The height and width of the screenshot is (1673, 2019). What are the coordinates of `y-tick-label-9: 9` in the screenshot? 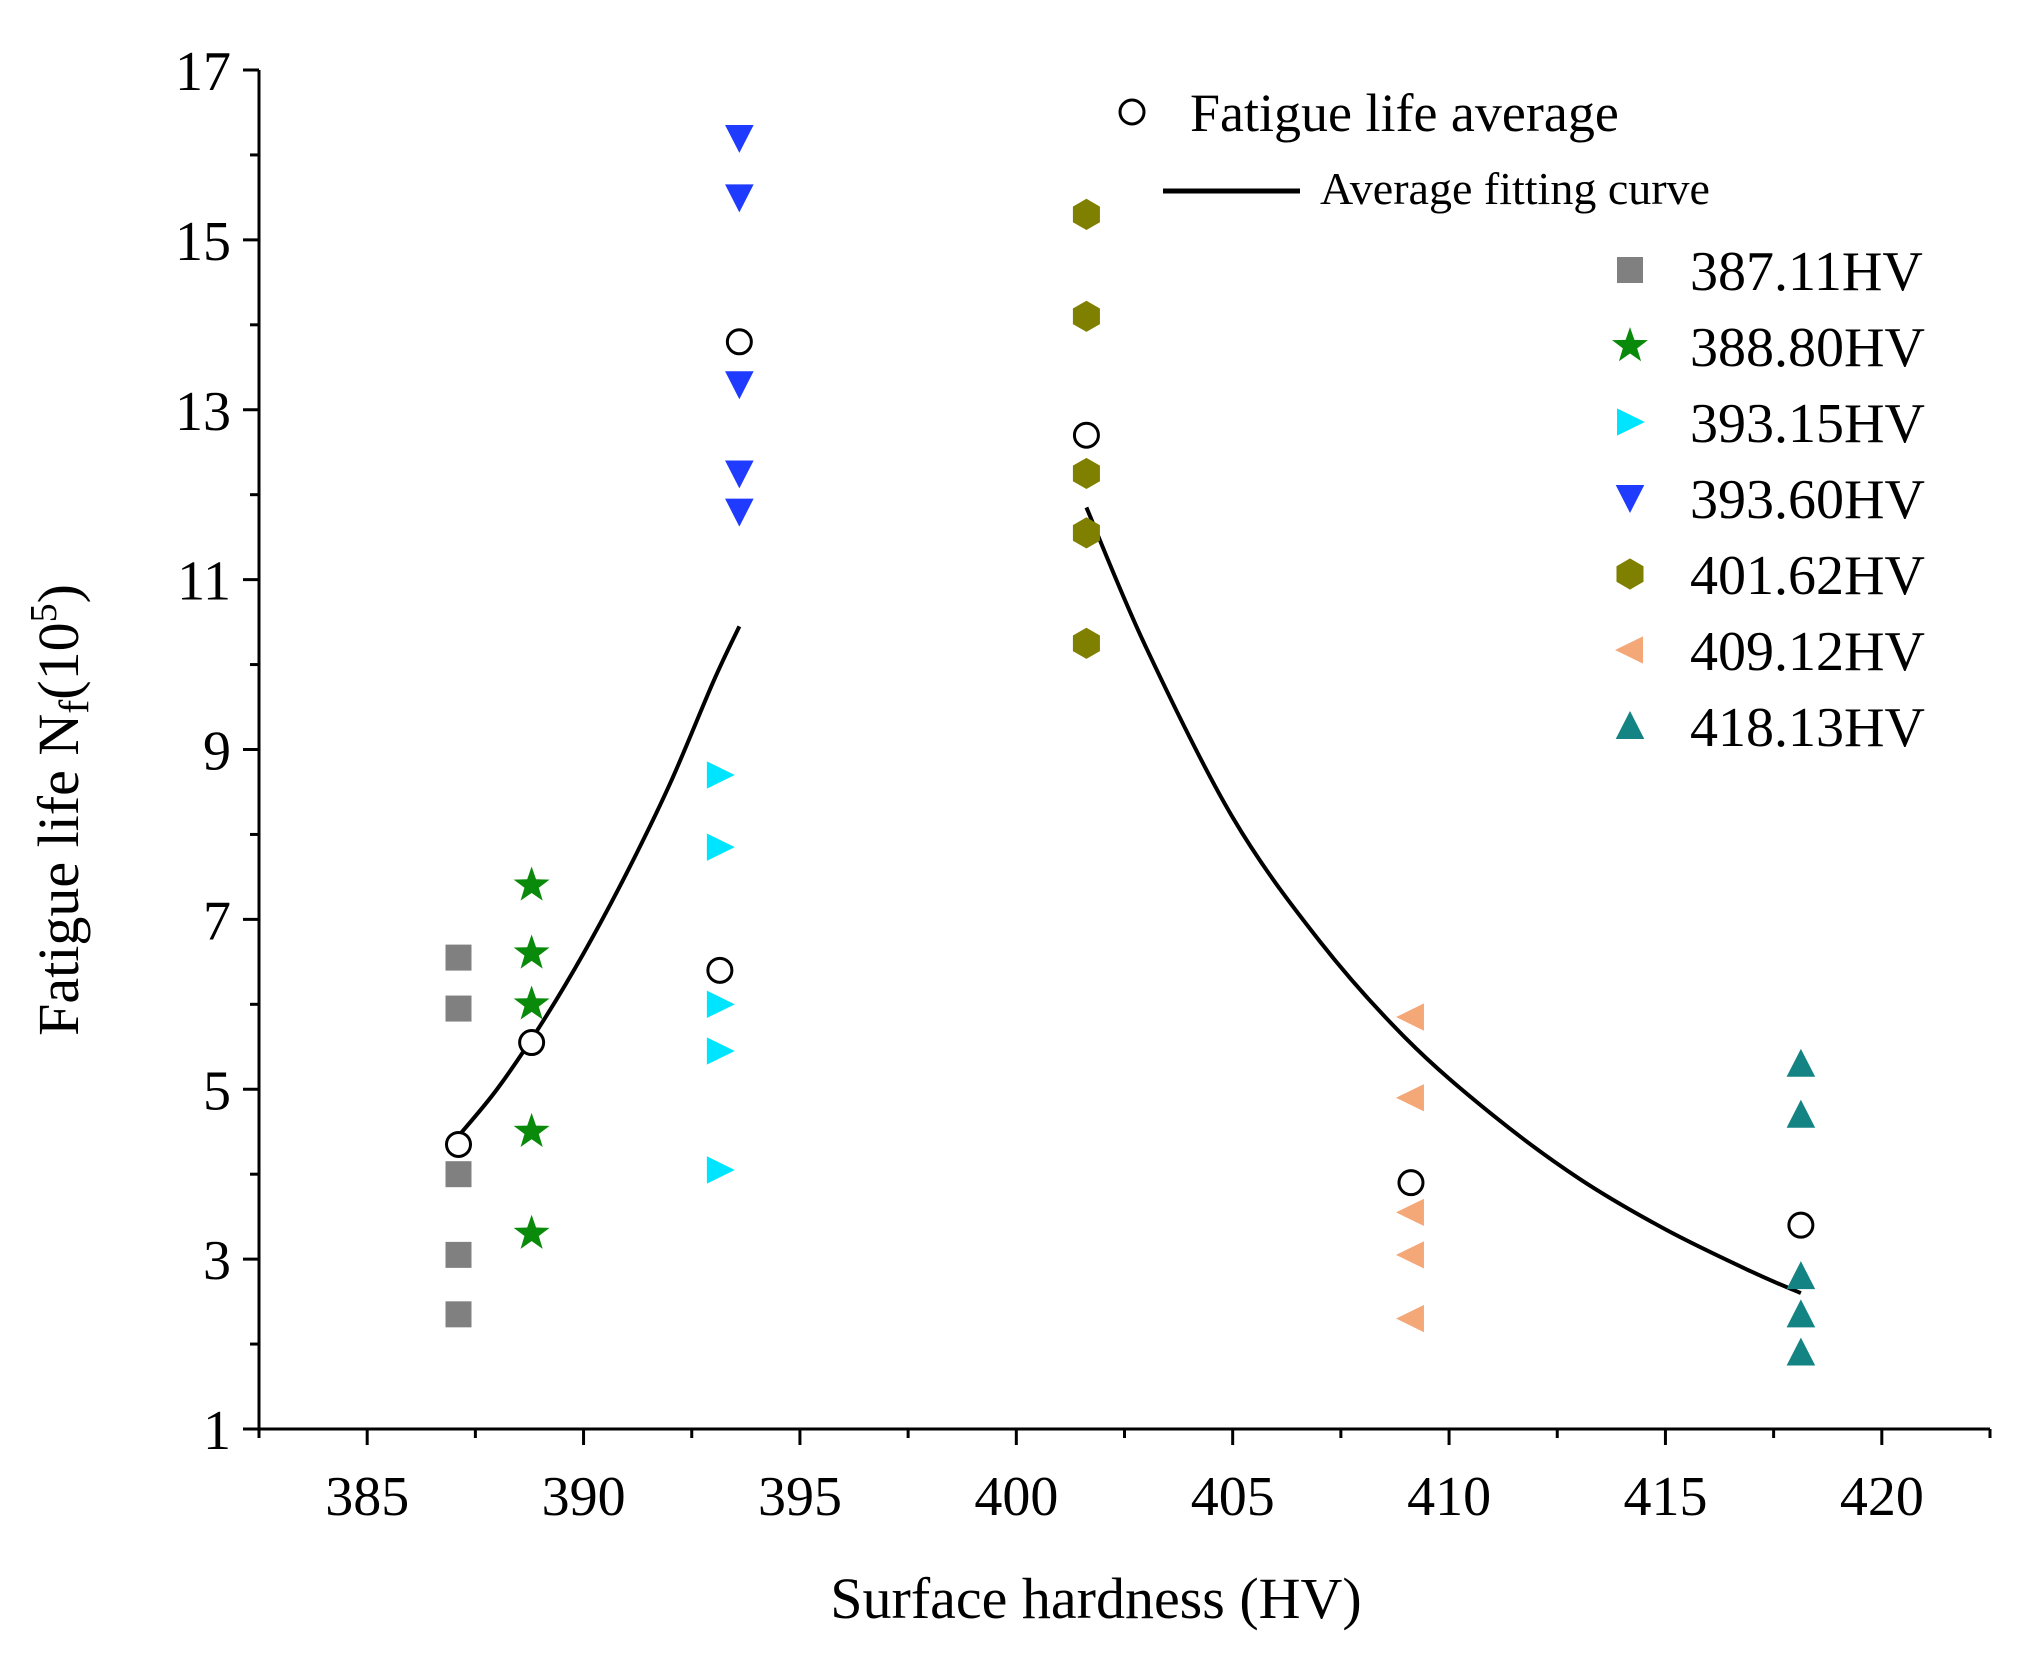 It's located at (217, 752).